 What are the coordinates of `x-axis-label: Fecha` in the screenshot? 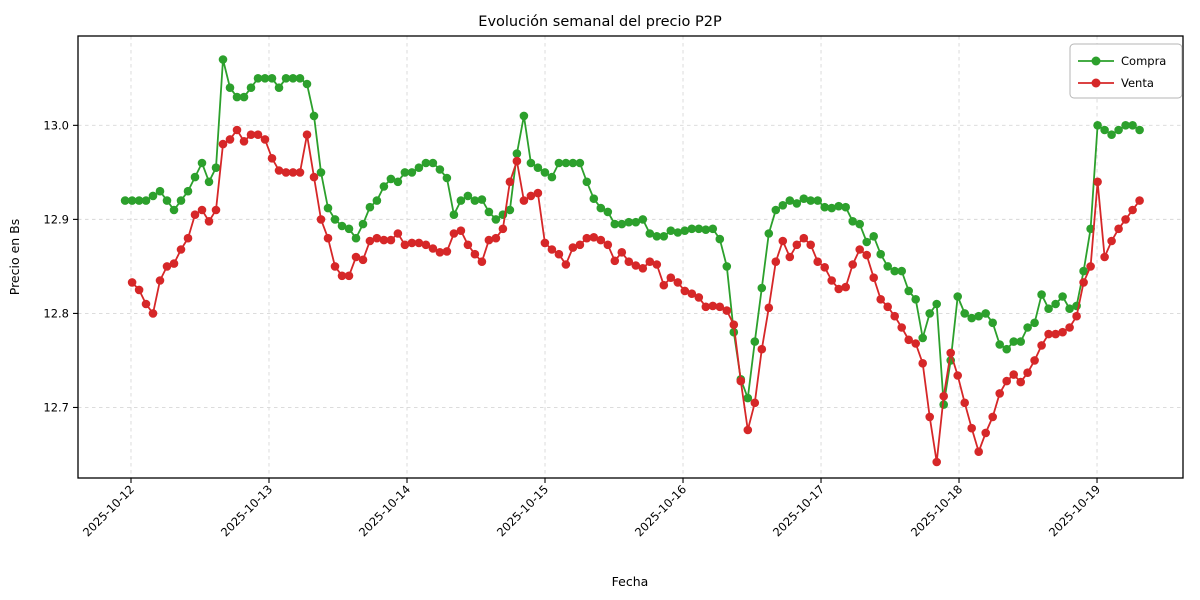 It's located at (630, 581).